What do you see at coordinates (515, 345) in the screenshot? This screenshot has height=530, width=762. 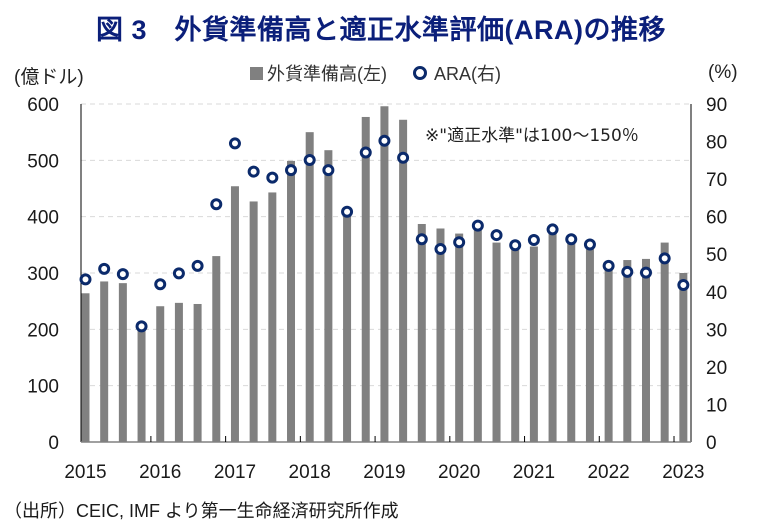 I see `bar-2020Q4` at bounding box center [515, 345].